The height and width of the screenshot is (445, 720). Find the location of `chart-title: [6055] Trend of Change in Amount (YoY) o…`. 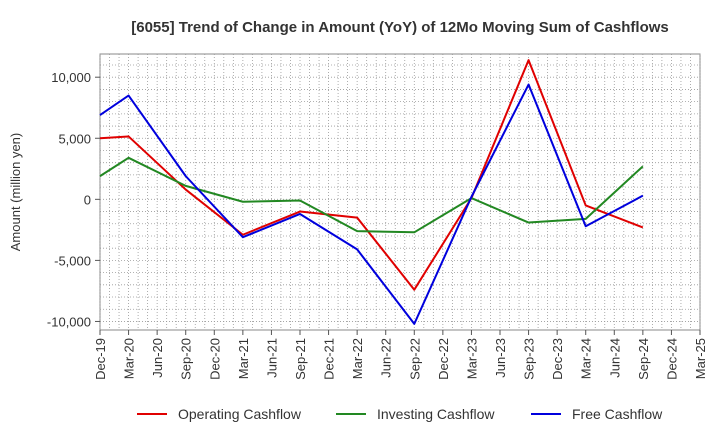

chart-title: [6055] Trend of Change in Amount (YoY) o… is located at coordinates (400, 27).